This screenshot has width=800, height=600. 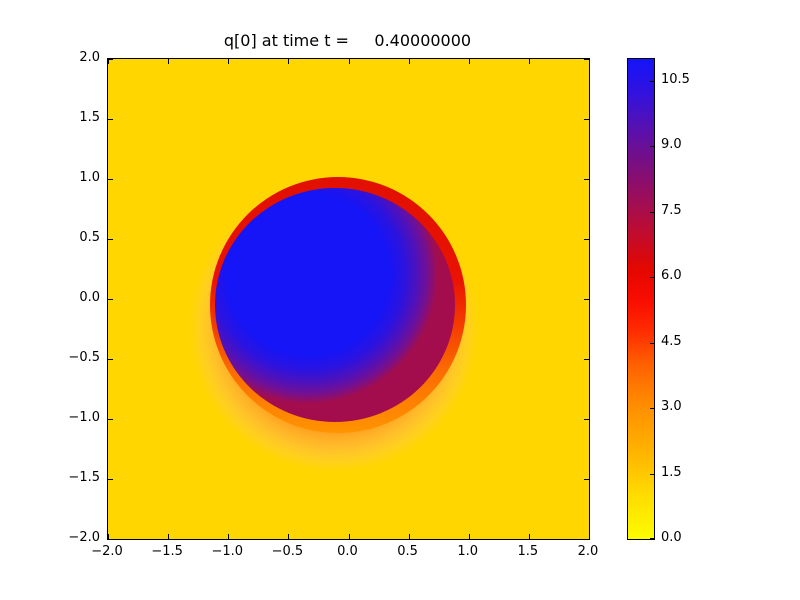 I want to click on x-tick-label: −0.5, so click(x=287, y=551).